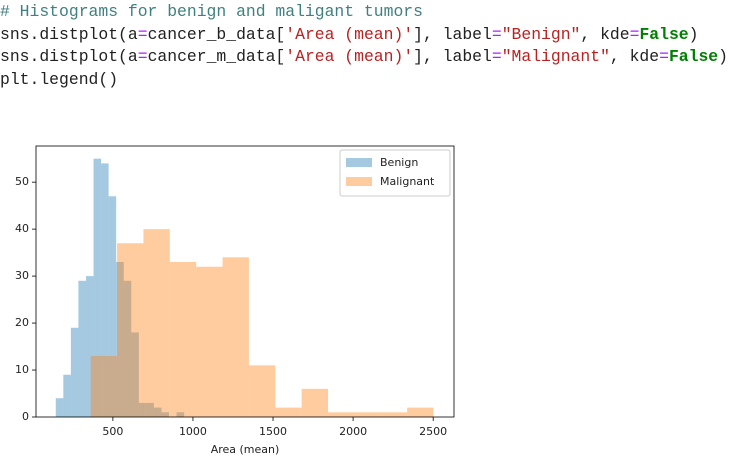 The width and height of the screenshot is (736, 466). What do you see at coordinates (22, 181) in the screenshot?
I see `y-tick-label: 50` at bounding box center [22, 181].